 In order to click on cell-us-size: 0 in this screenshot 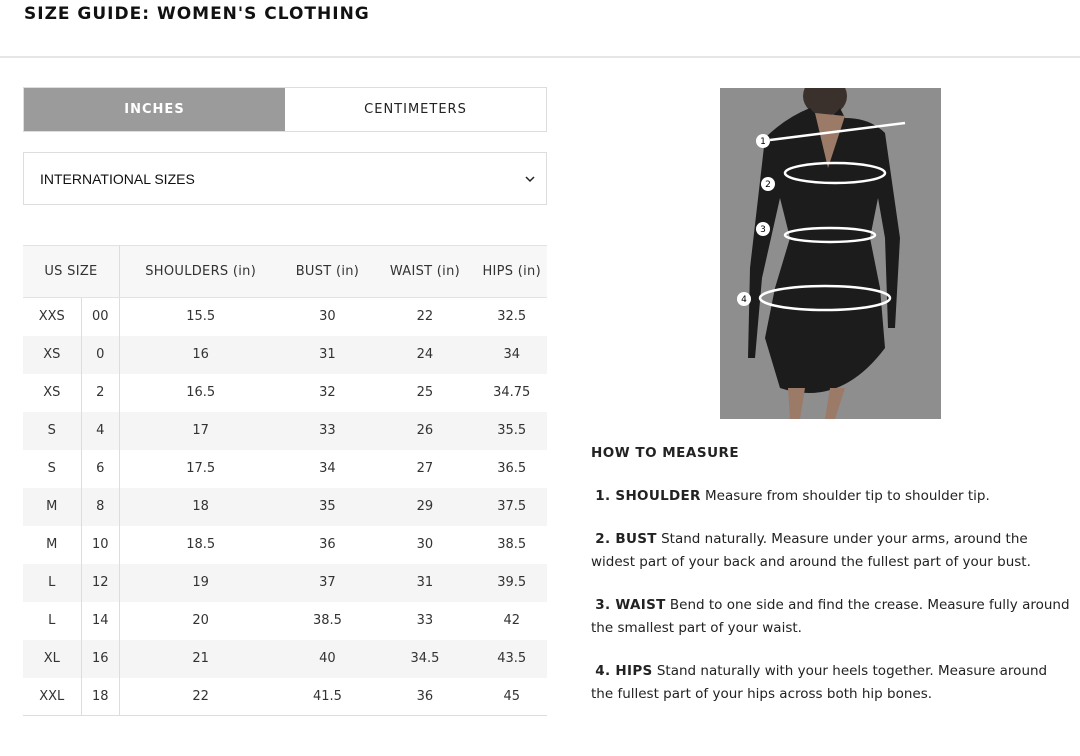, I will do `click(100, 354)`.